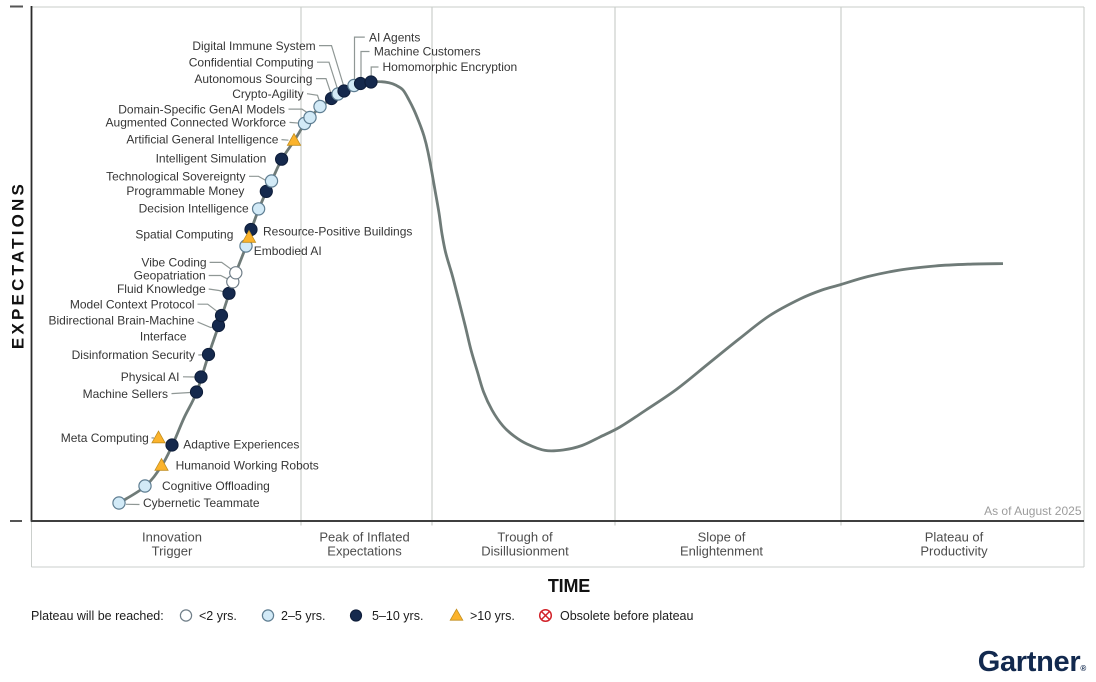 The height and width of the screenshot is (682, 1096). I want to click on svg-text: Gartner®, so click(1032, 662).